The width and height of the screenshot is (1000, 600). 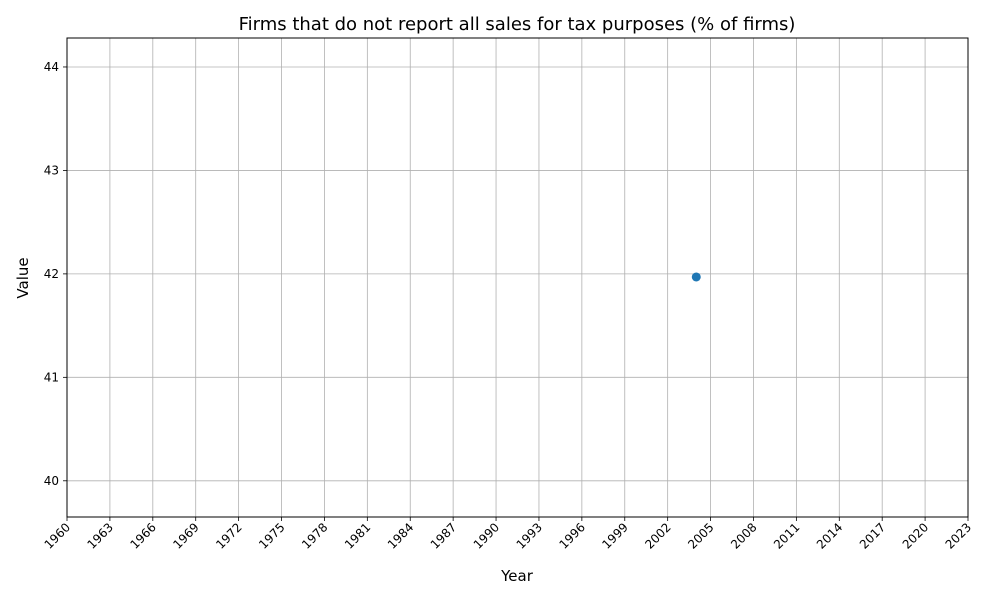 What do you see at coordinates (872, 535) in the screenshot?
I see `x-tick-label: 2017` at bounding box center [872, 535].